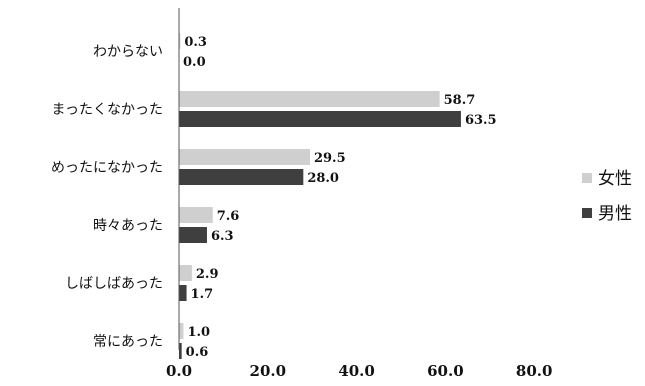  Describe the element at coordinates (268, 371) in the screenshot. I see `x-tick-label: 20.0` at that location.